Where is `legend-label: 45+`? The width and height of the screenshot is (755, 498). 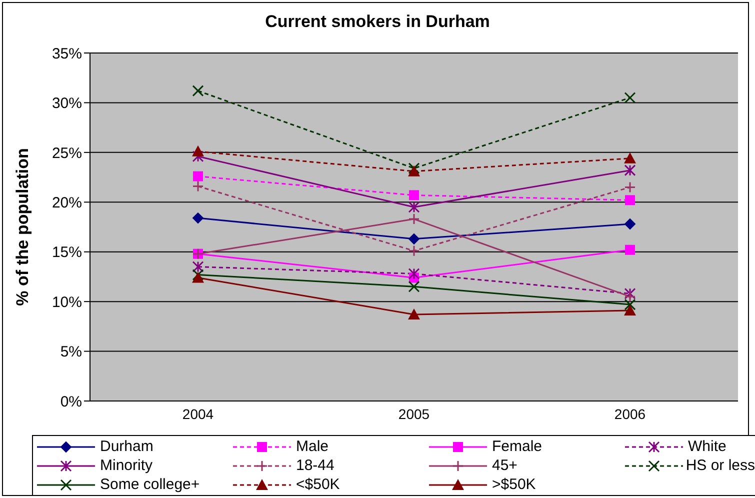
legend-label: 45+ is located at coordinates (505, 465).